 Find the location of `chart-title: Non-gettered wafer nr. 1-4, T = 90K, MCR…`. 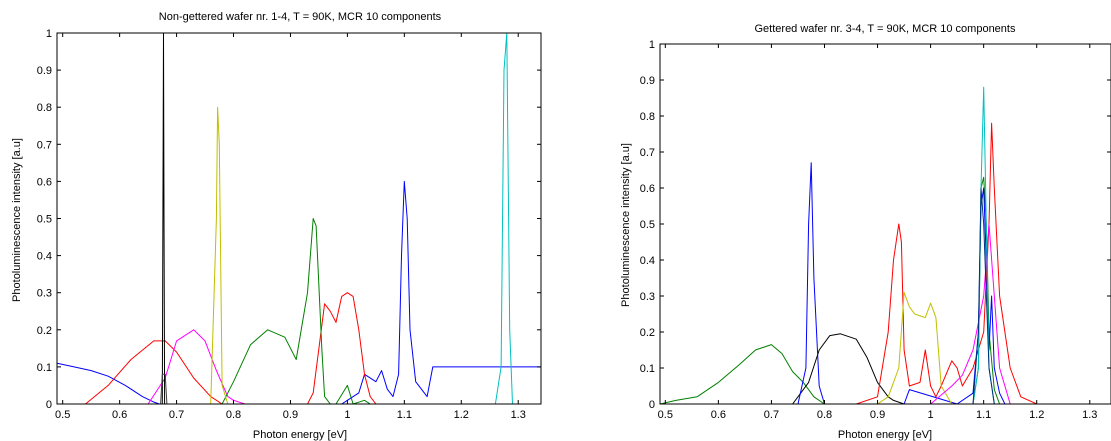

chart-title: Non-gettered wafer nr. 1-4, T = 90K, MCR… is located at coordinates (300, 17).